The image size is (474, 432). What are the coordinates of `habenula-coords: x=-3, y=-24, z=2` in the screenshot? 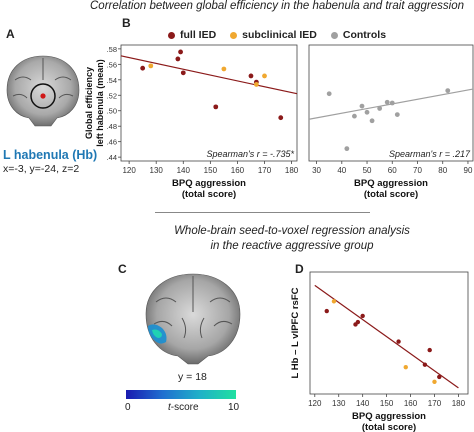 It's located at (41, 169).